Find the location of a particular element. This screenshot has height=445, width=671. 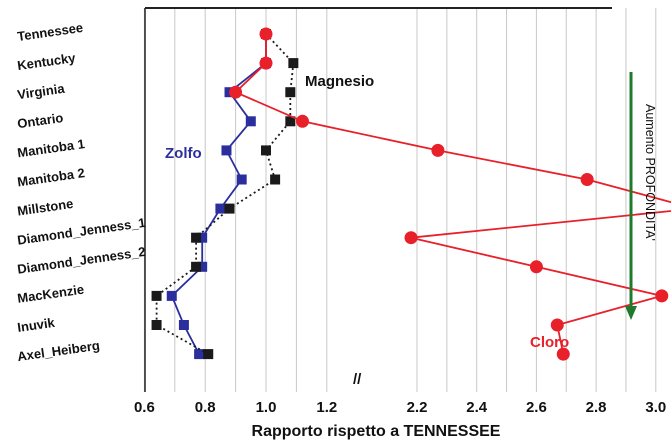

x-axis-title: Rapporto rispetto a TENNESSEE is located at coordinates (376, 431).